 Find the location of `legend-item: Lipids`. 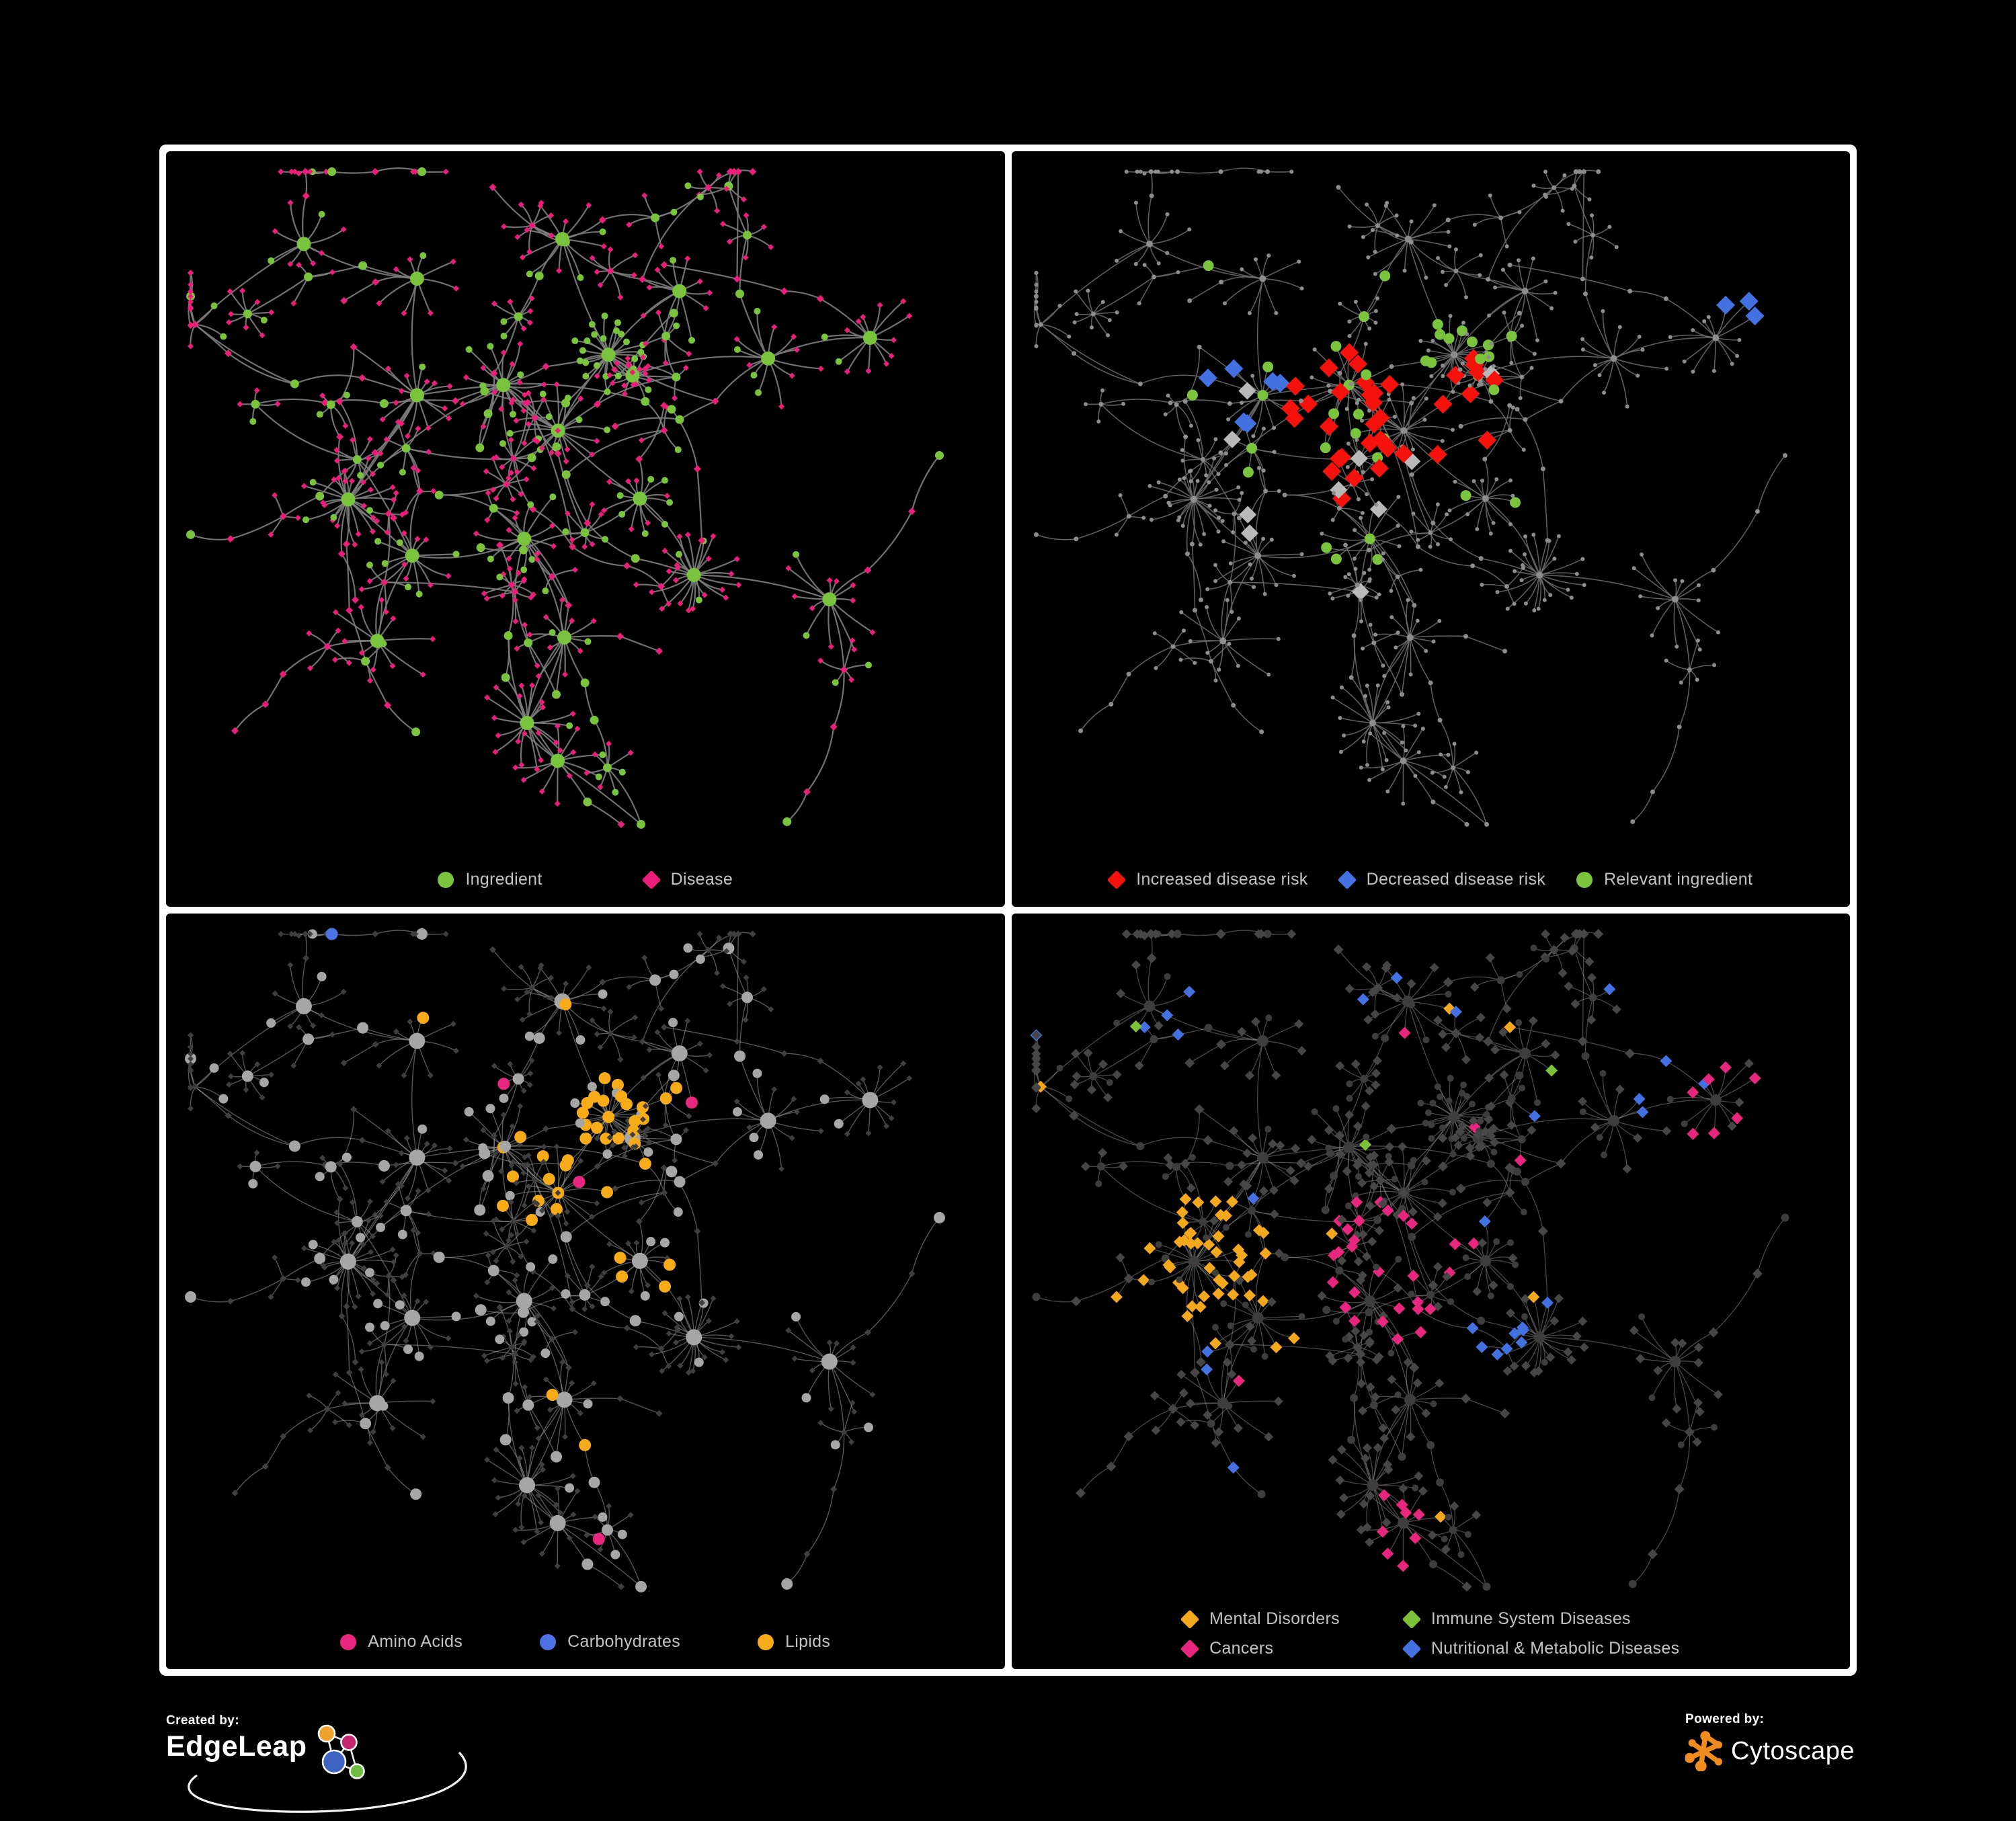

legend-item: Lipids is located at coordinates (794, 1642).